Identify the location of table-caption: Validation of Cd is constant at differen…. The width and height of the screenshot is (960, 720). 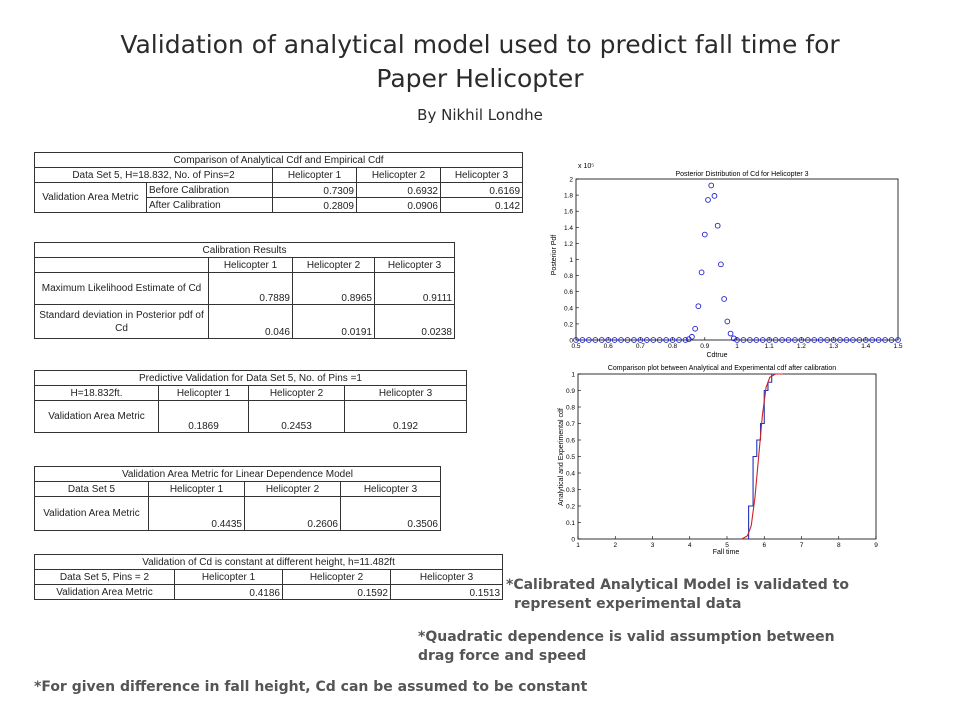
(268, 562).